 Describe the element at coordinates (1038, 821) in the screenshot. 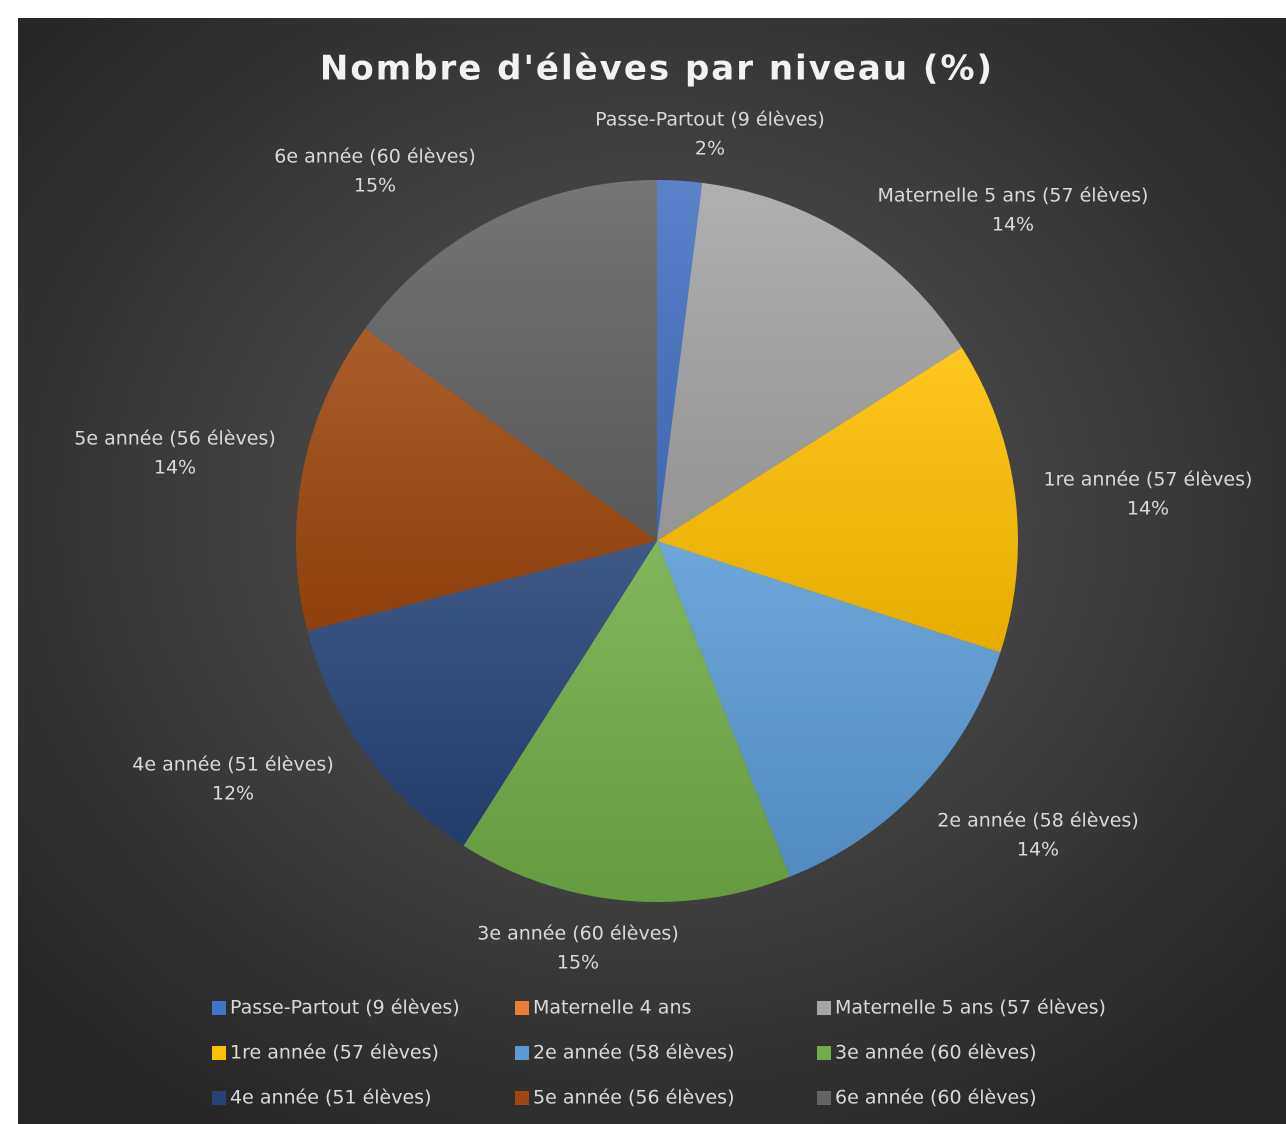

I see `data-label-name: 2e année (58 élèves)` at that location.